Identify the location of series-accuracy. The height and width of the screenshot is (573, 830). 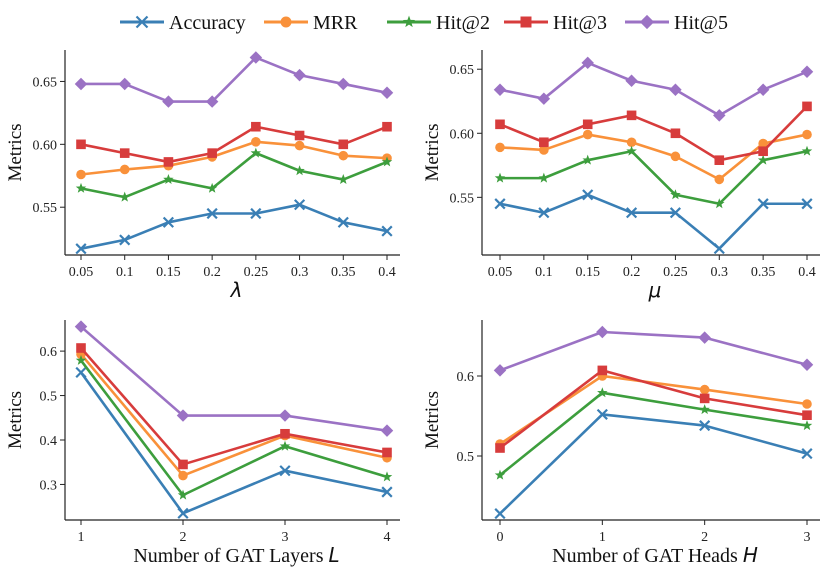
(653, 222).